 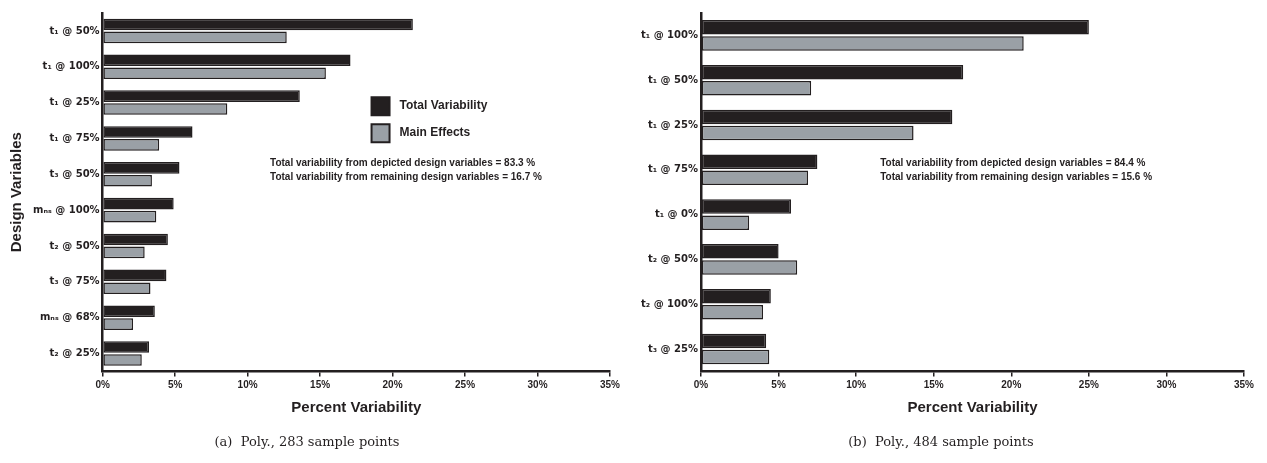 What do you see at coordinates (443, 105) in the screenshot?
I see `legend-label: Total Variability` at bounding box center [443, 105].